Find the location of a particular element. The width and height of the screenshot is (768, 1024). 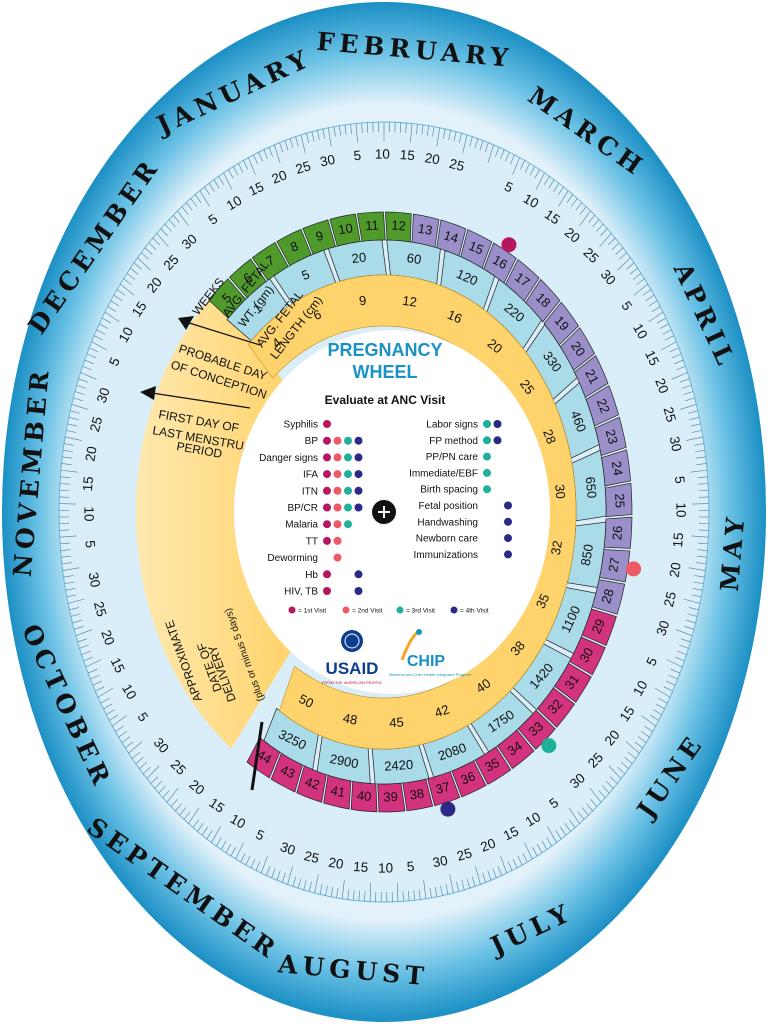

week-label: 20 is located at coordinates (578, 349).